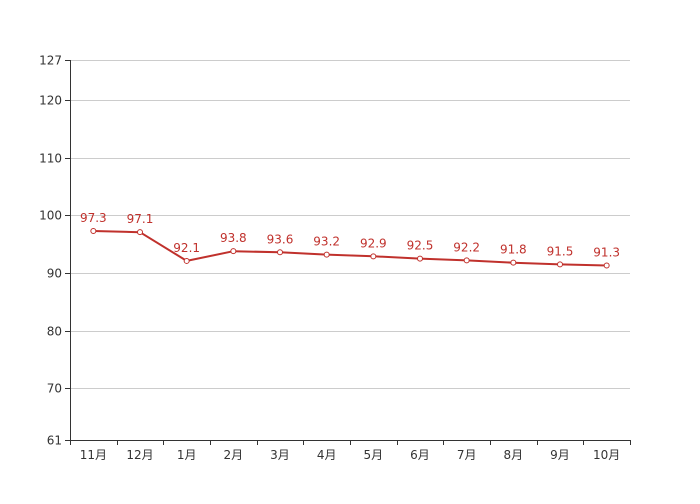  I want to click on data-label: 97.3, so click(93, 218).